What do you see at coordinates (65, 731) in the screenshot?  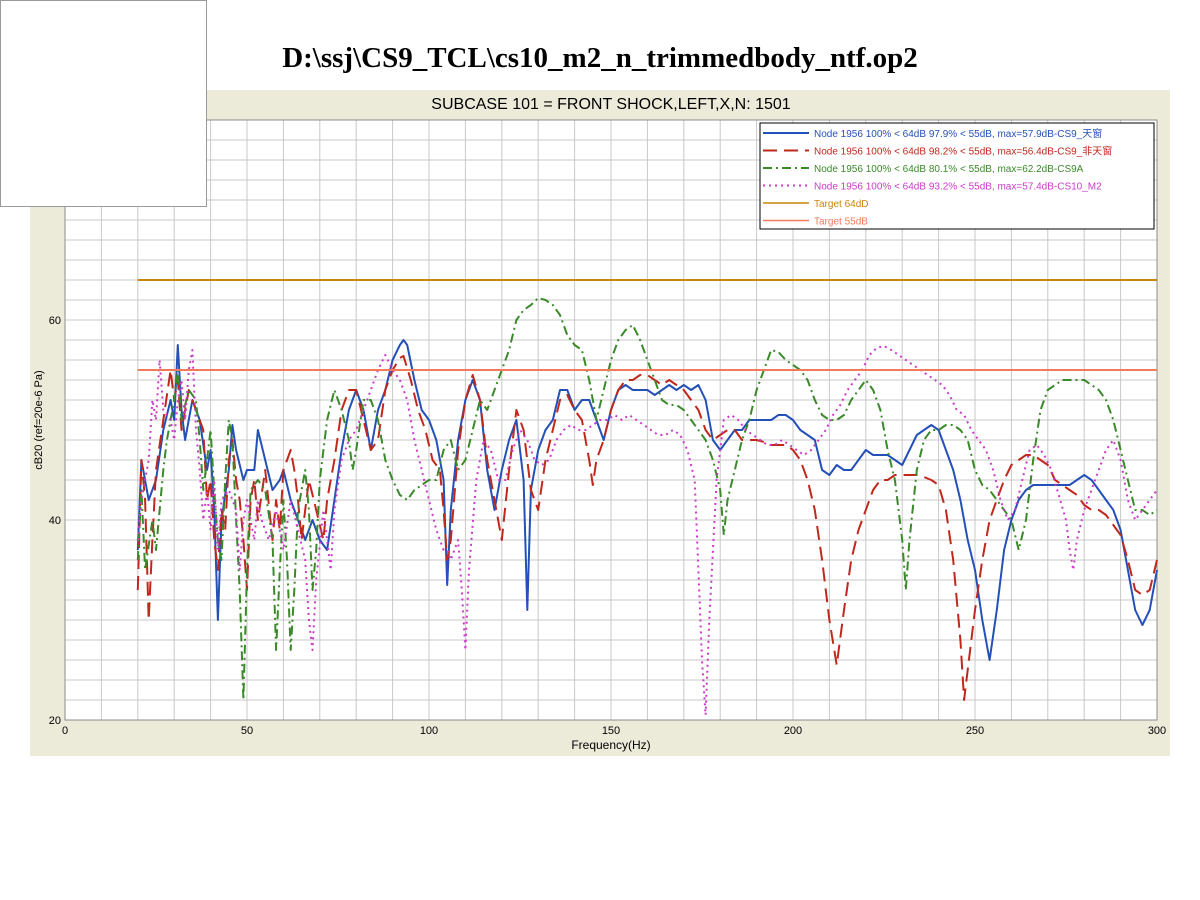 I see `x-tick-label: 0` at bounding box center [65, 731].